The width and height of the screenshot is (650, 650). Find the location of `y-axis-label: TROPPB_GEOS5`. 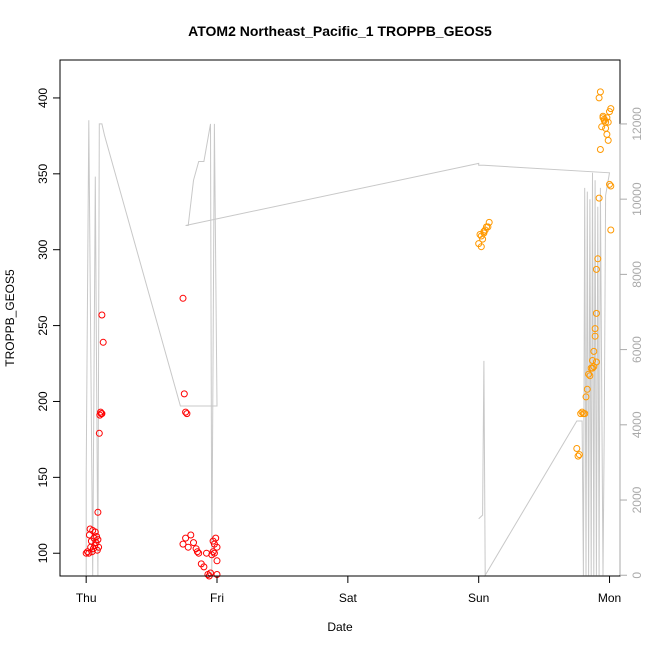

y-axis-label: TROPPB_GEOS5 is located at coordinates (10, 318).